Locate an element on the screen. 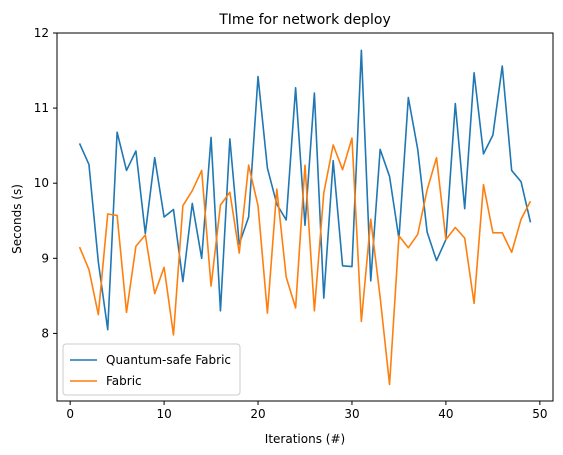 This screenshot has height=455, width=563. y-tick-label: 8 is located at coordinates (45, 333).